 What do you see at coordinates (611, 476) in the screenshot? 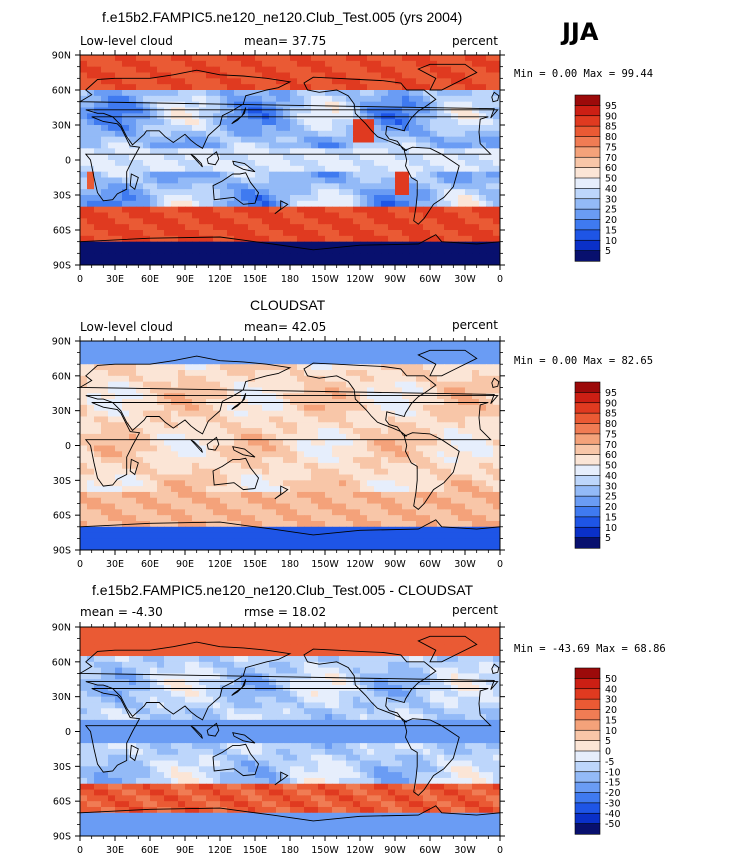
I see `colorbar-label: 40` at bounding box center [611, 476].